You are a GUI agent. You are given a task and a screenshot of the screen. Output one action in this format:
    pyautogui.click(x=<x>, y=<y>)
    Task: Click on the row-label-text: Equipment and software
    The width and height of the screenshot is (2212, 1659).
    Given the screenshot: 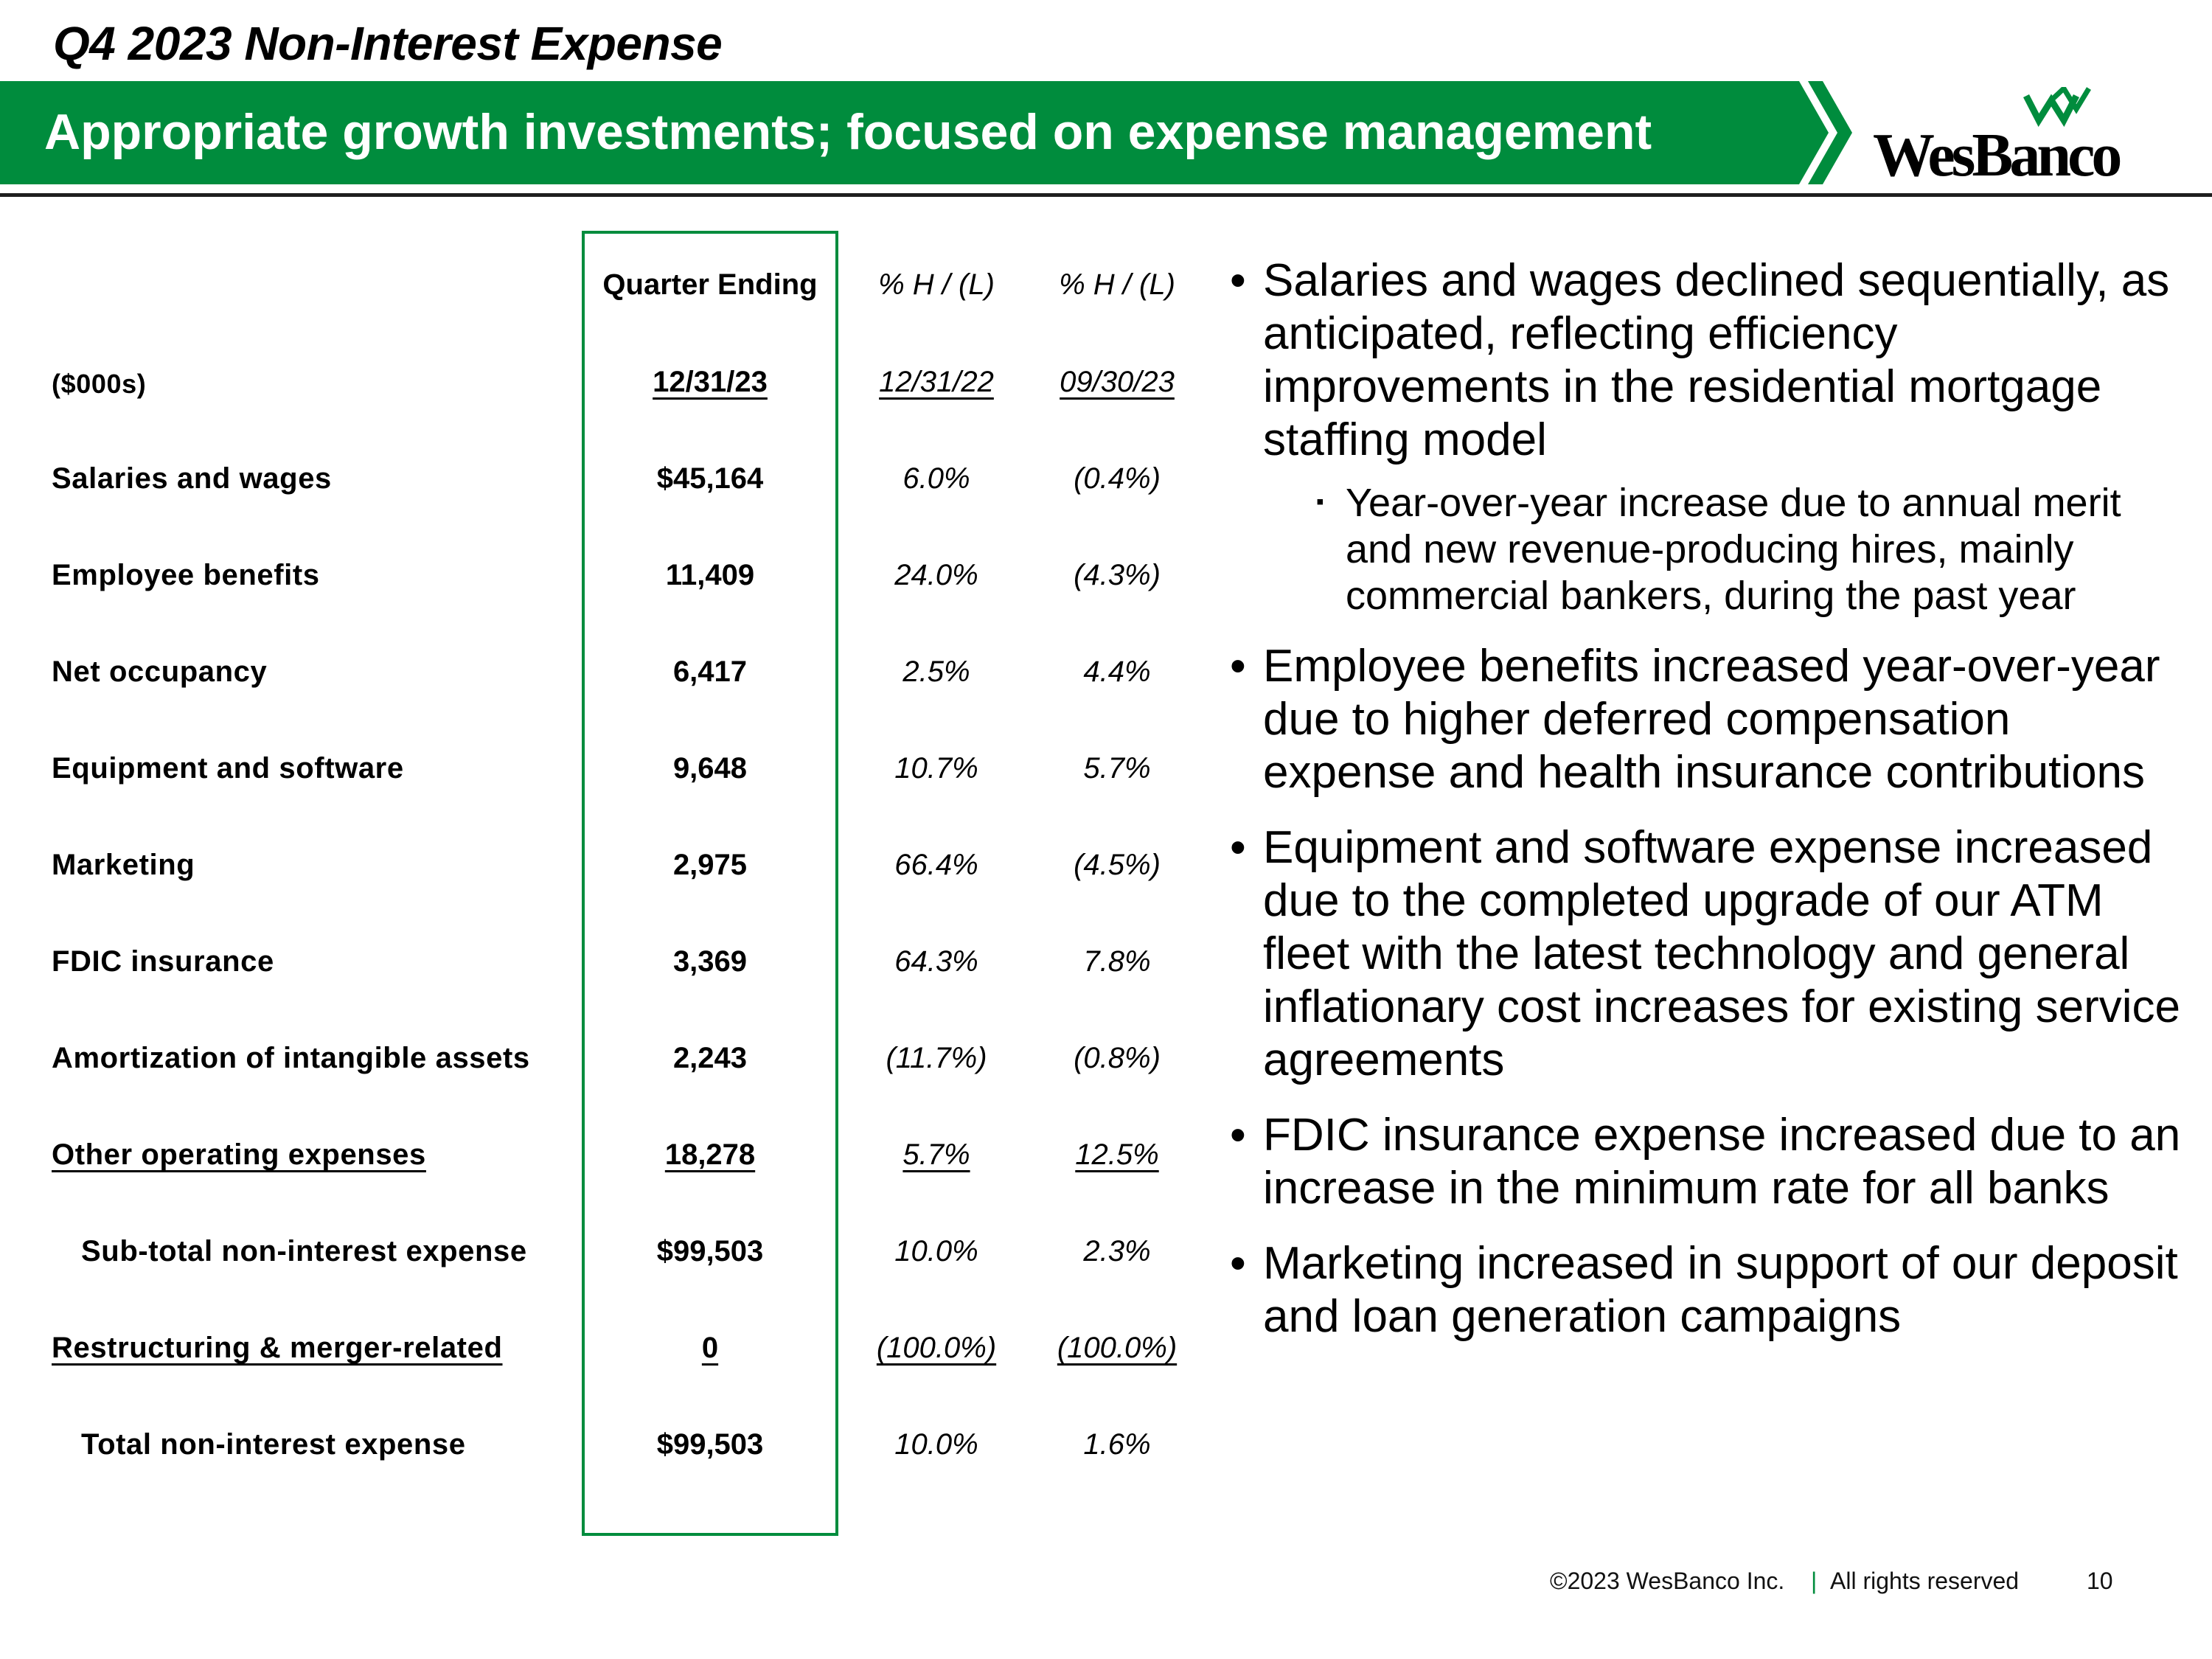 What is the action you would take?
    pyautogui.click(x=228, y=768)
    